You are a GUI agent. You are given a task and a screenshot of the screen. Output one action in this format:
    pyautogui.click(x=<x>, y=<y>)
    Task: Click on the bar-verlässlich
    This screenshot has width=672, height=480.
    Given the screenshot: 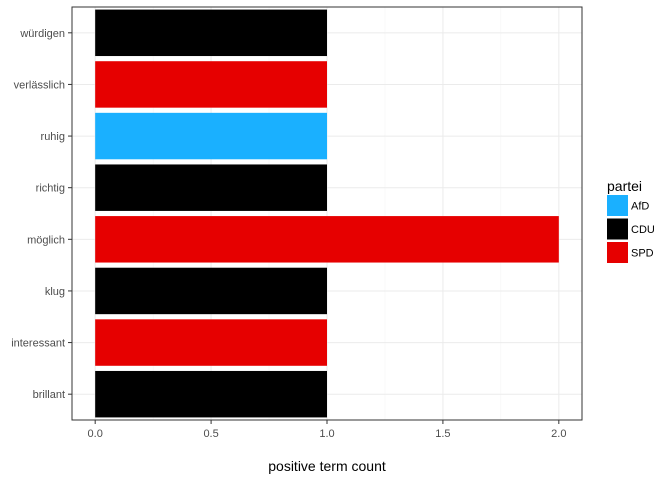 What is the action you would take?
    pyautogui.click(x=211, y=84)
    